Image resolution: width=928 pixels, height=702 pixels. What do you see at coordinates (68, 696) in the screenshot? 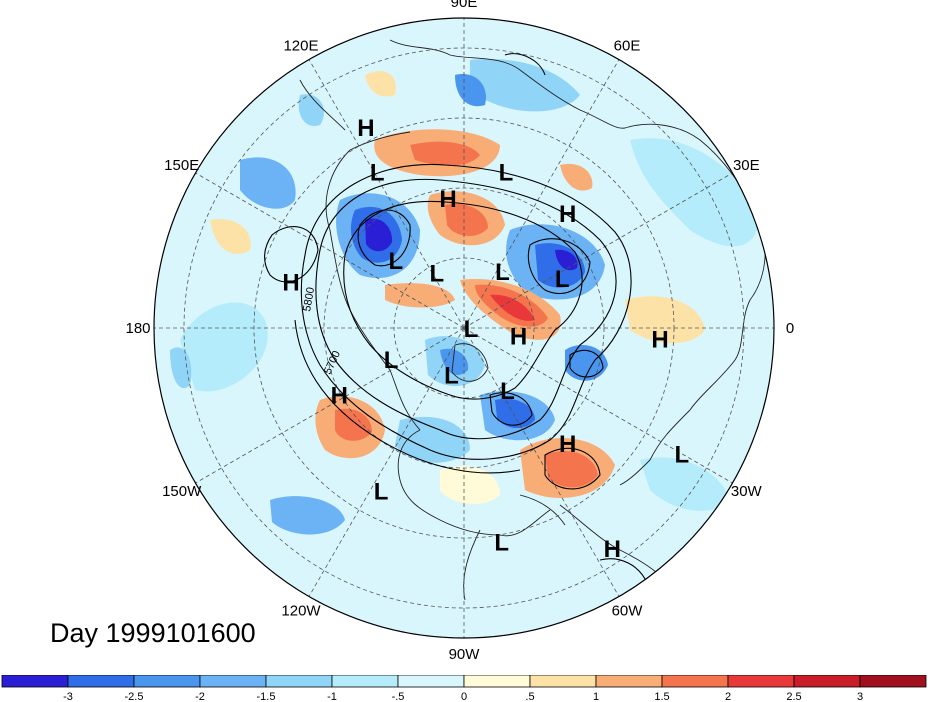
I see `colorbar-tick-label: -3` at bounding box center [68, 696].